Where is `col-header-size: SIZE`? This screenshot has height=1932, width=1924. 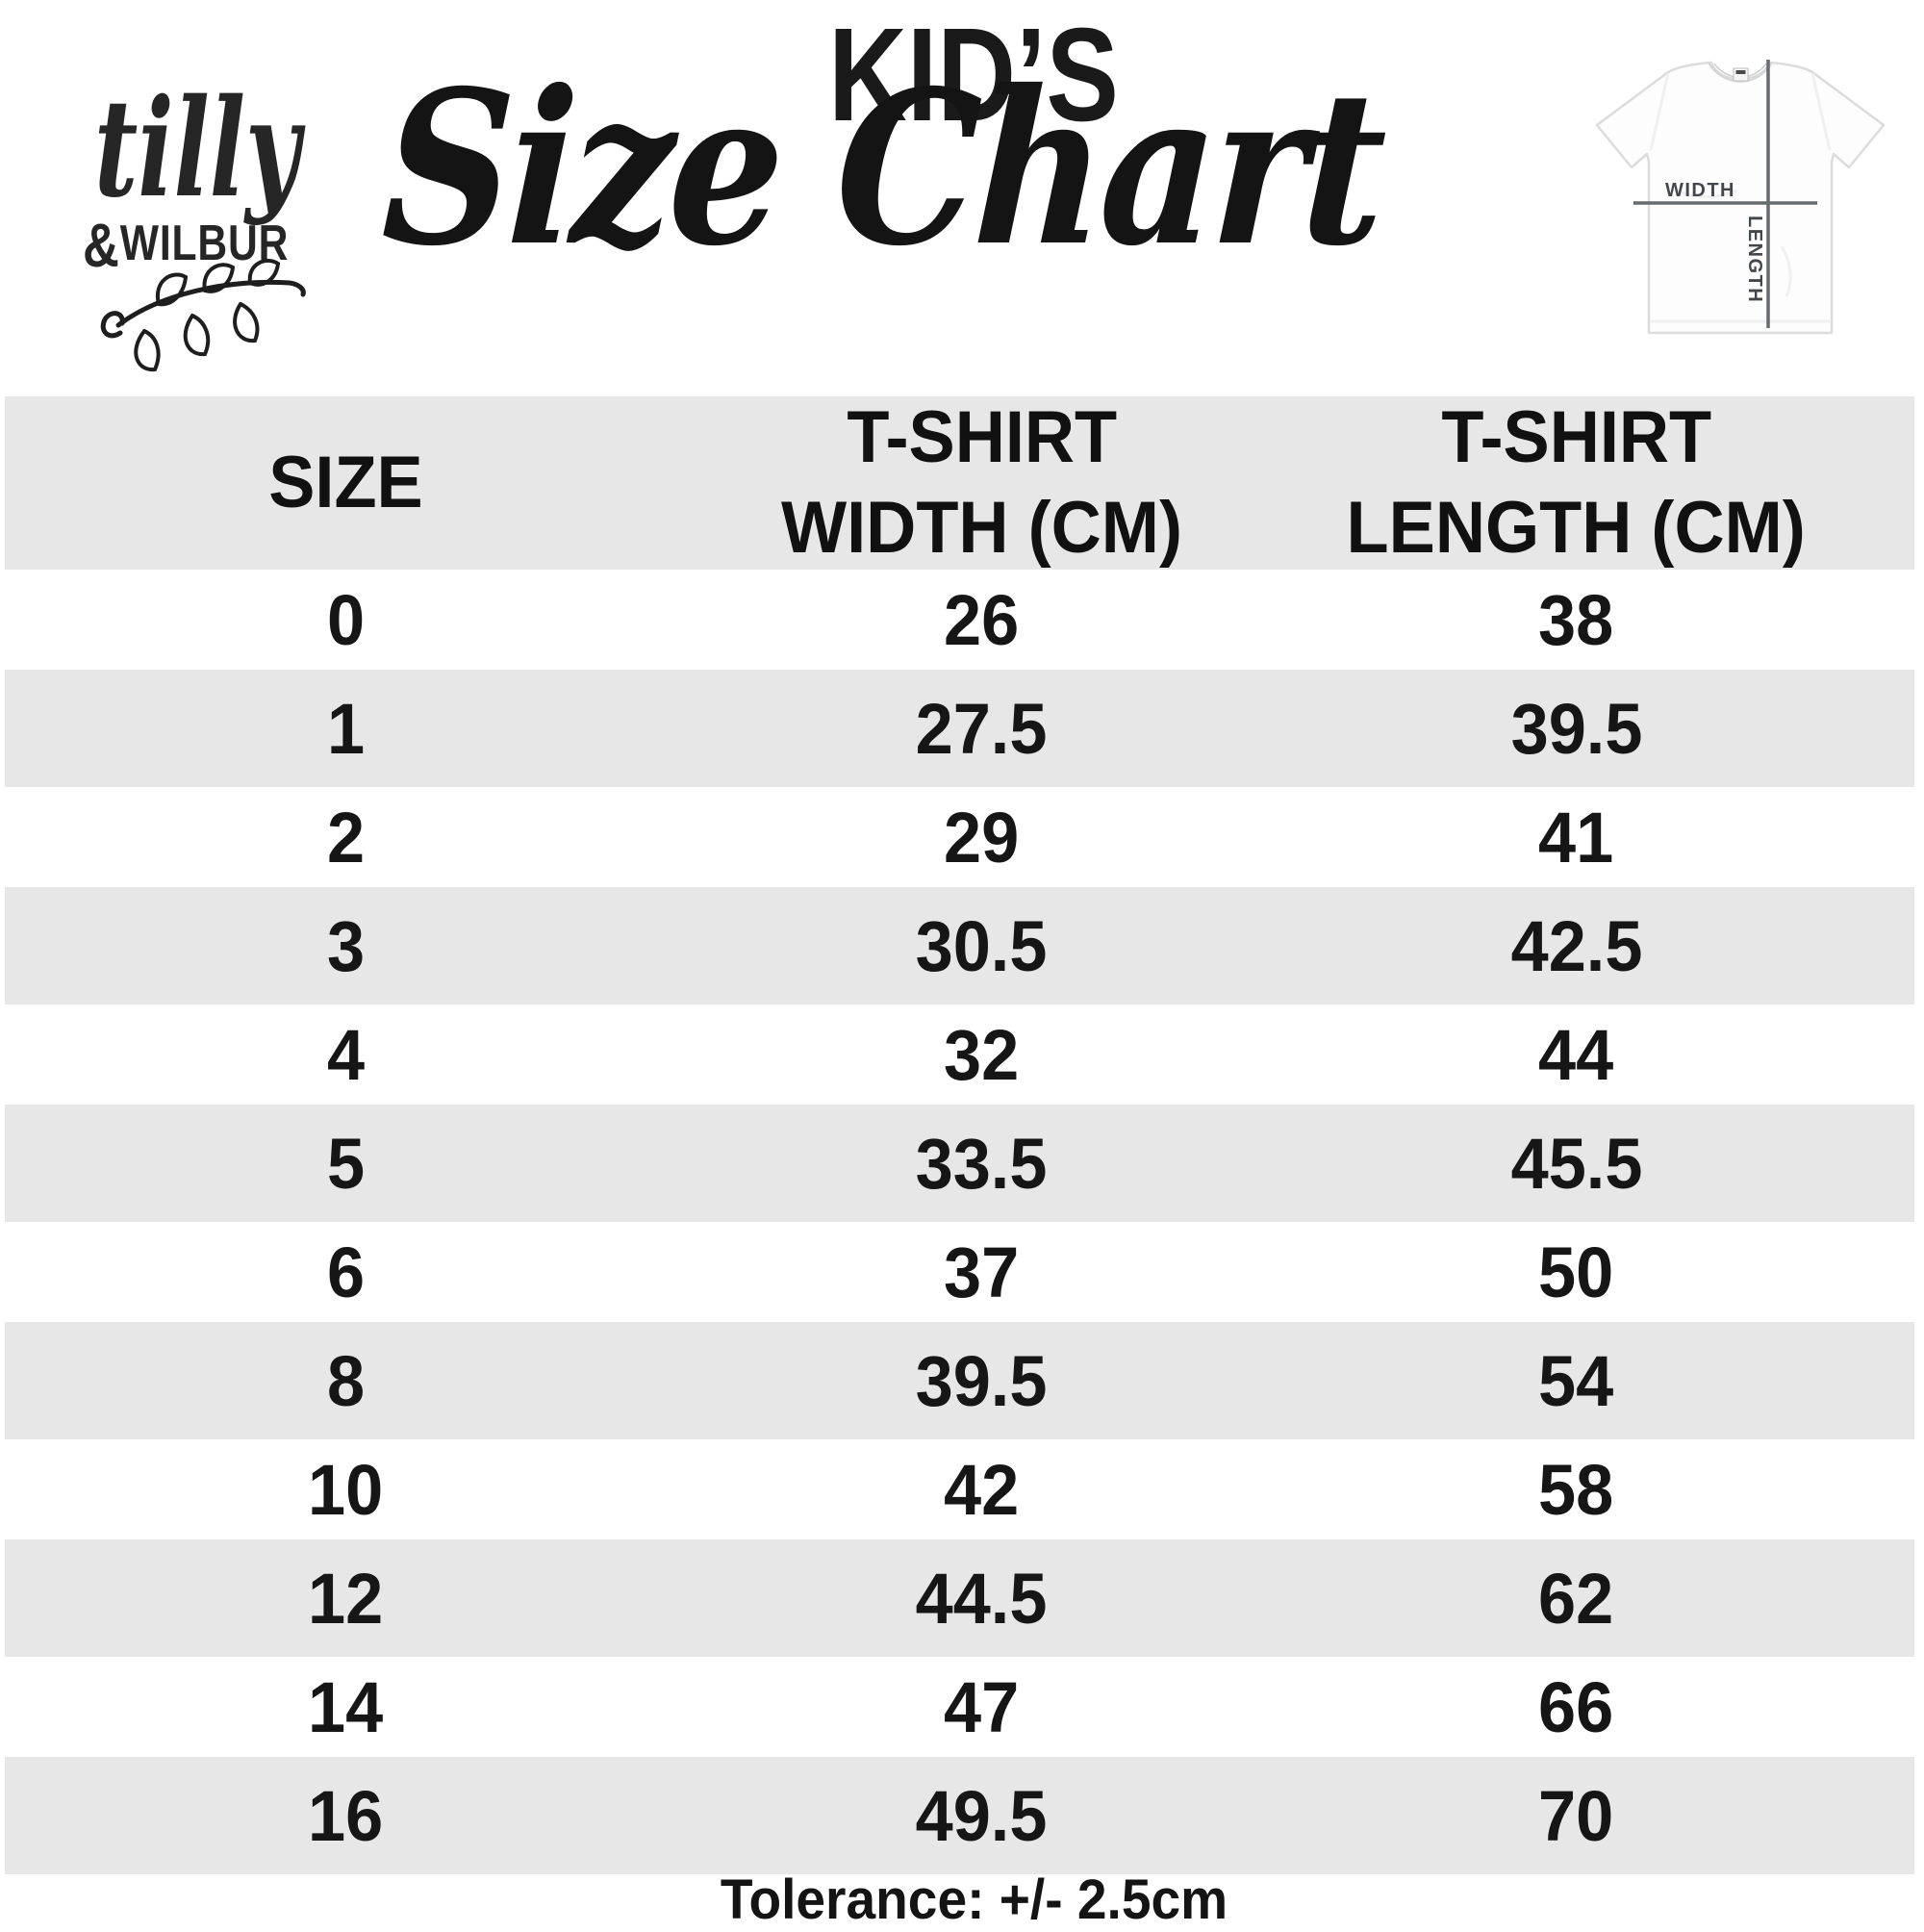 col-header-size: SIZE is located at coordinates (345, 482).